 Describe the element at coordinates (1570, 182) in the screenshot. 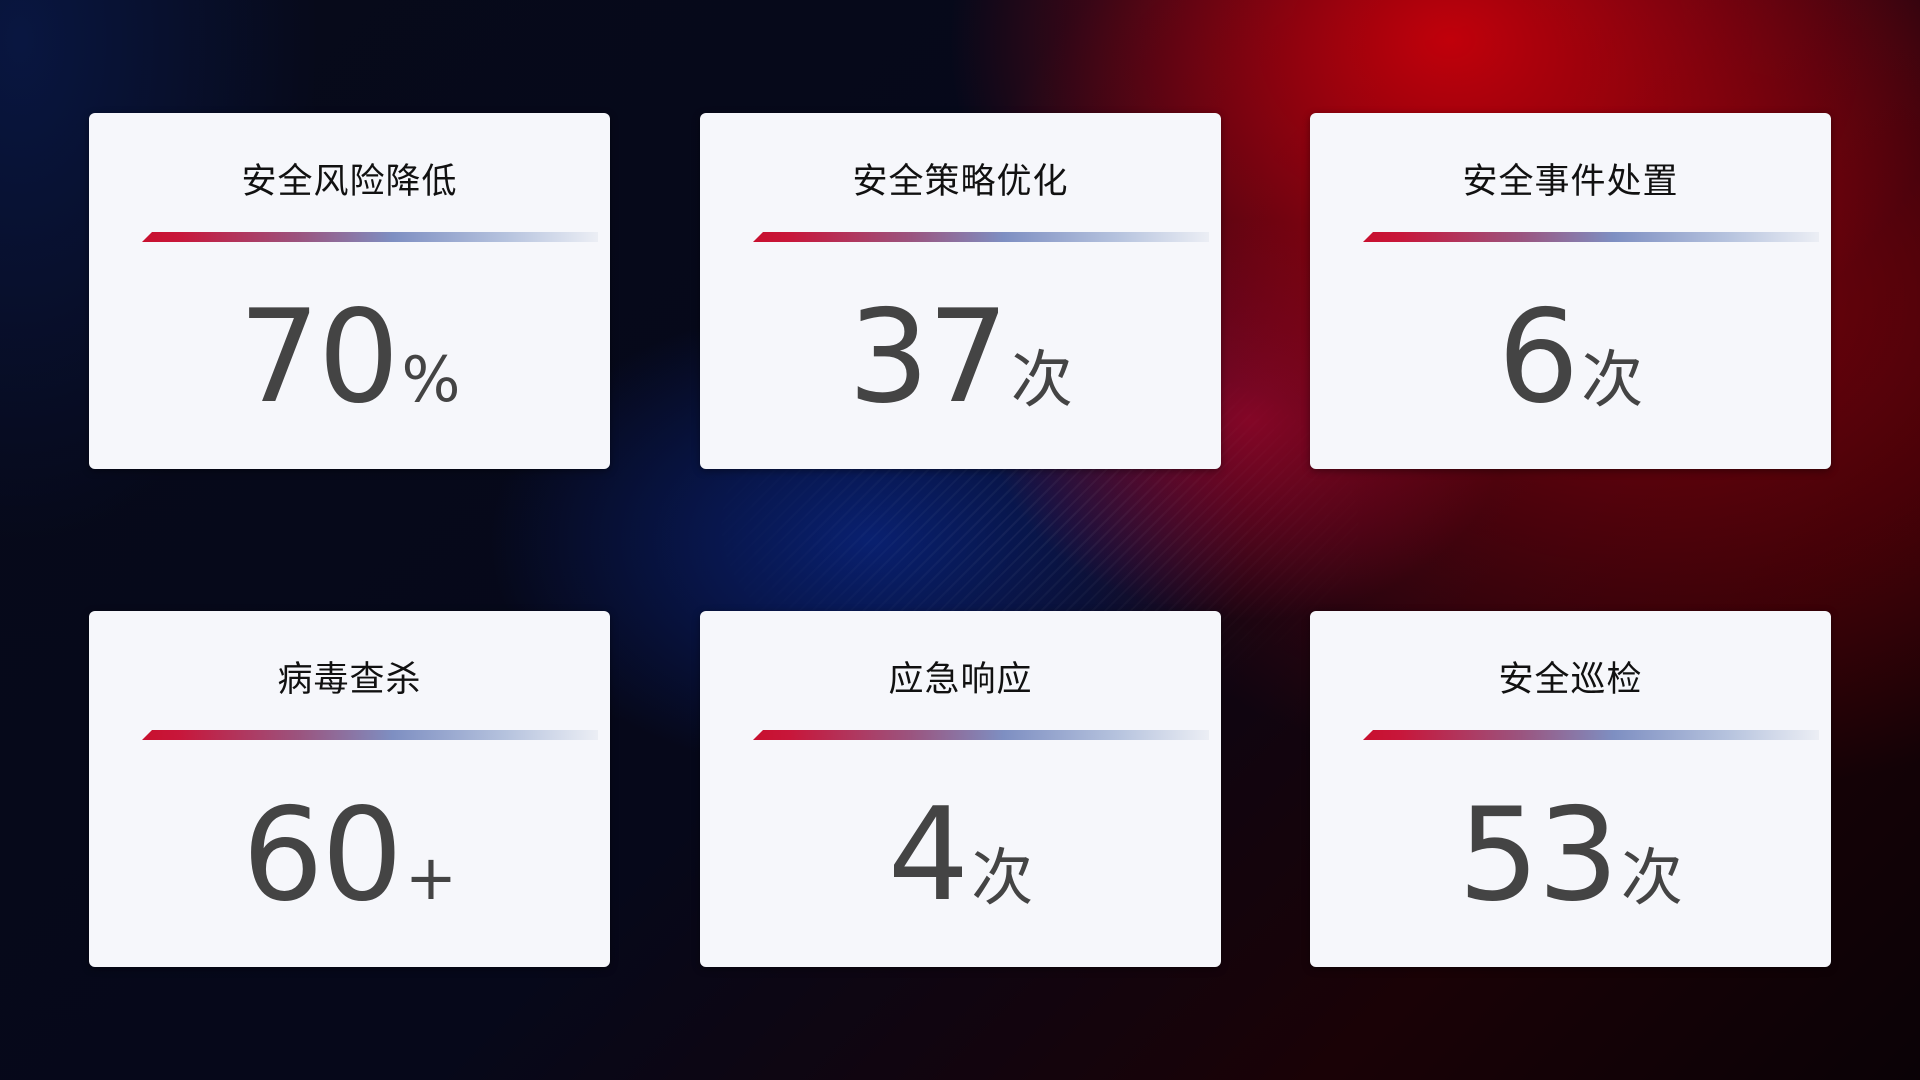

I see `card-title: 安全事件处置` at that location.